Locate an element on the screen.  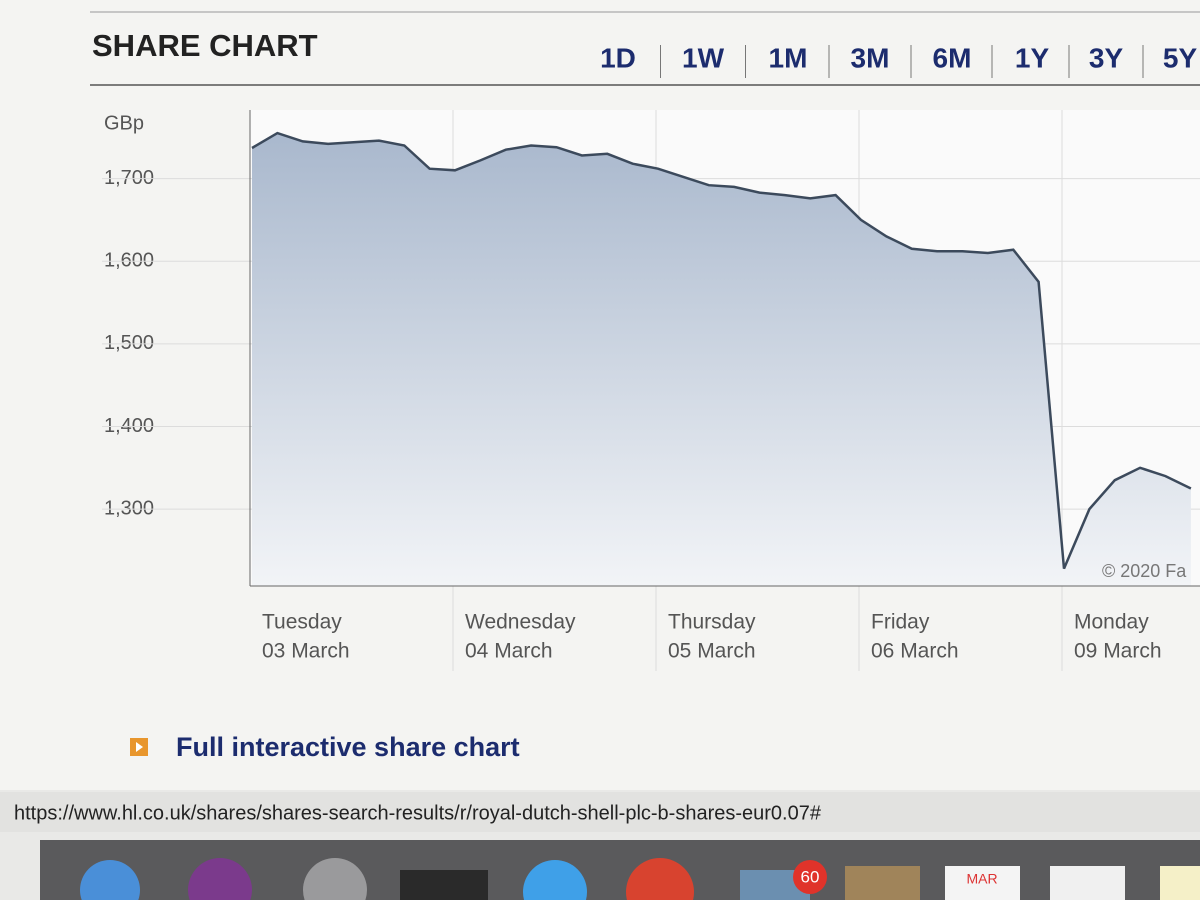
calendar-icon is located at coordinates (982, 883).